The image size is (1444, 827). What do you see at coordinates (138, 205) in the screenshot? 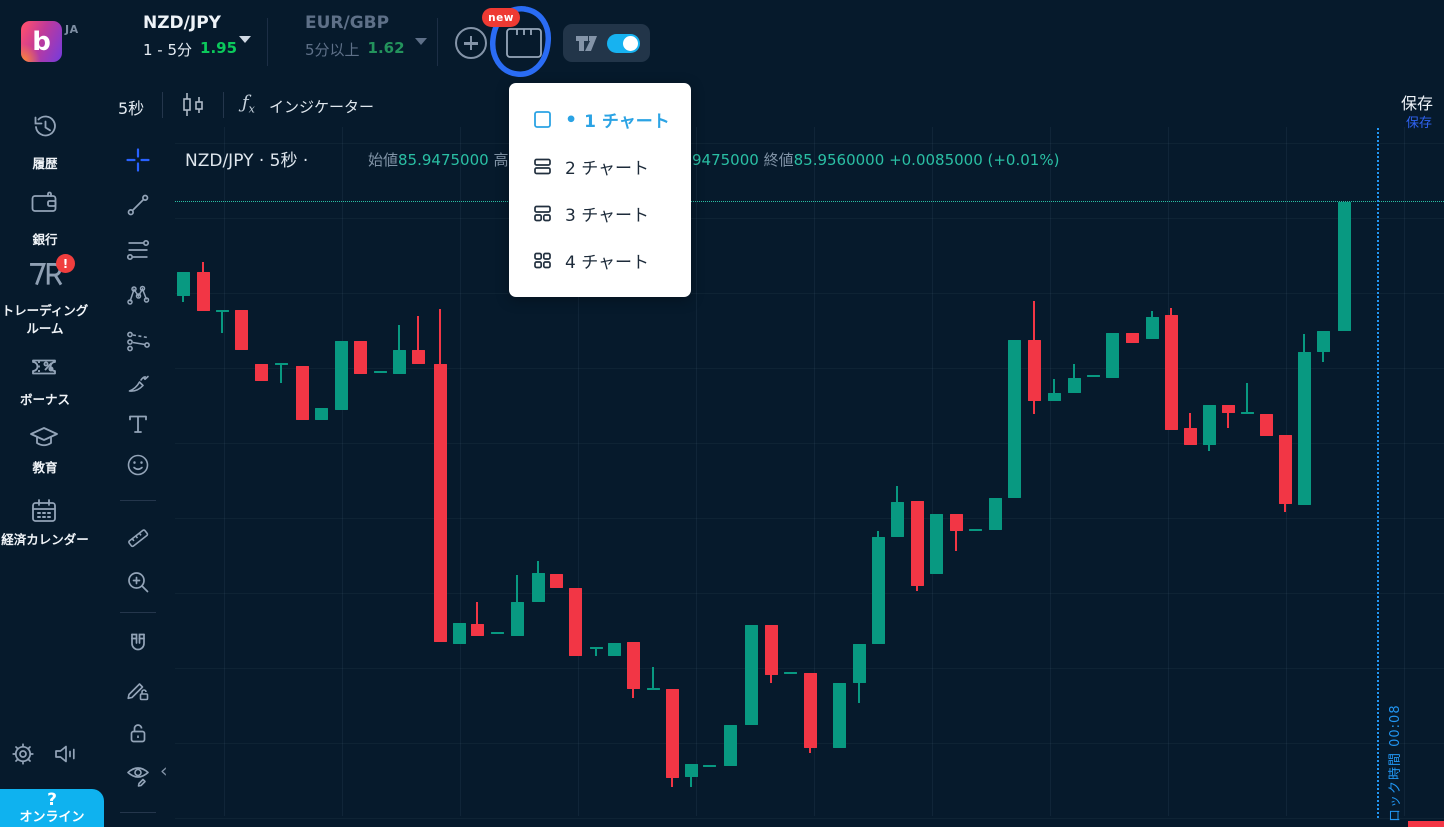
I see `trend-line-tool` at bounding box center [138, 205].